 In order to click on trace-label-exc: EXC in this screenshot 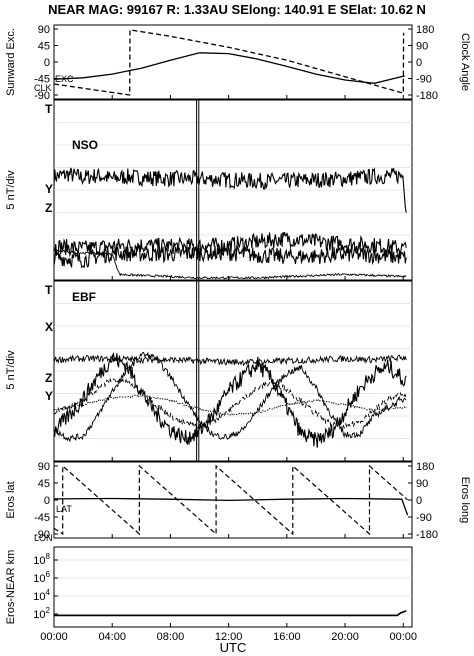, I will do `click(64, 79)`.